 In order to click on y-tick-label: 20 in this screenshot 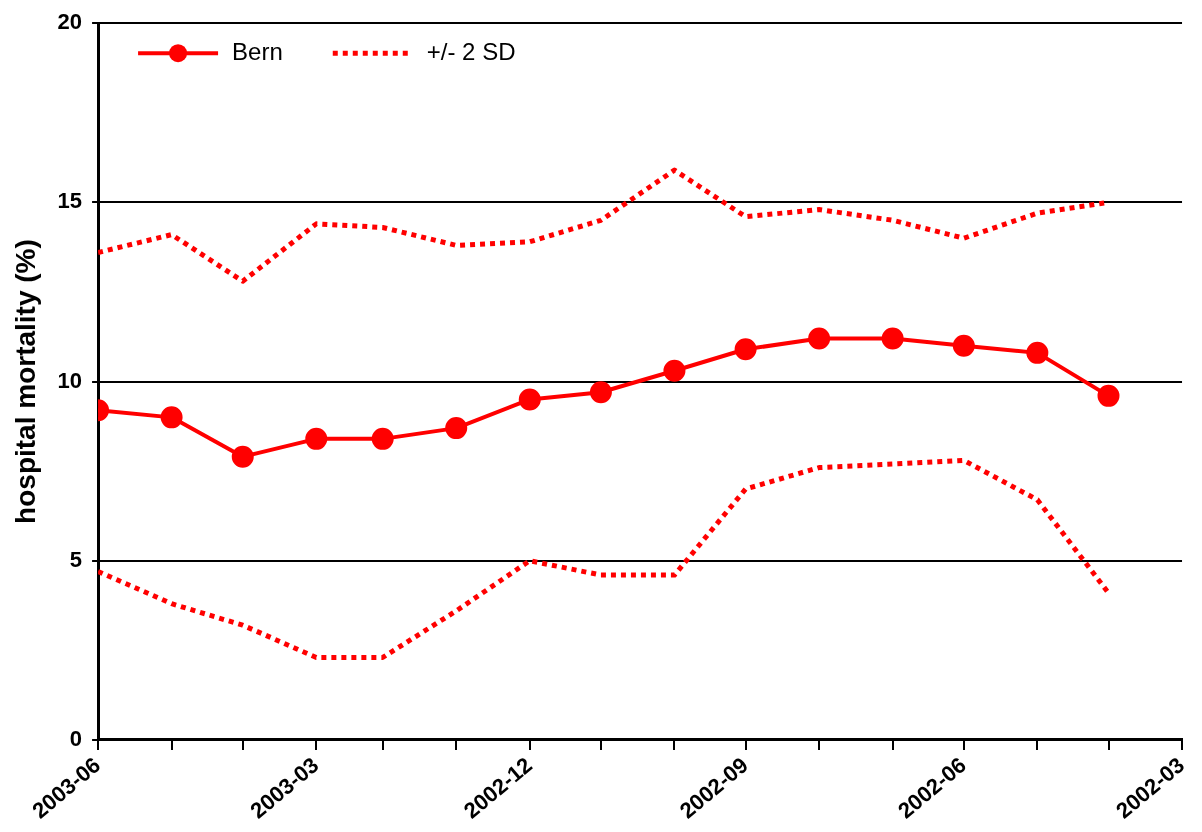, I will do `click(70, 22)`.